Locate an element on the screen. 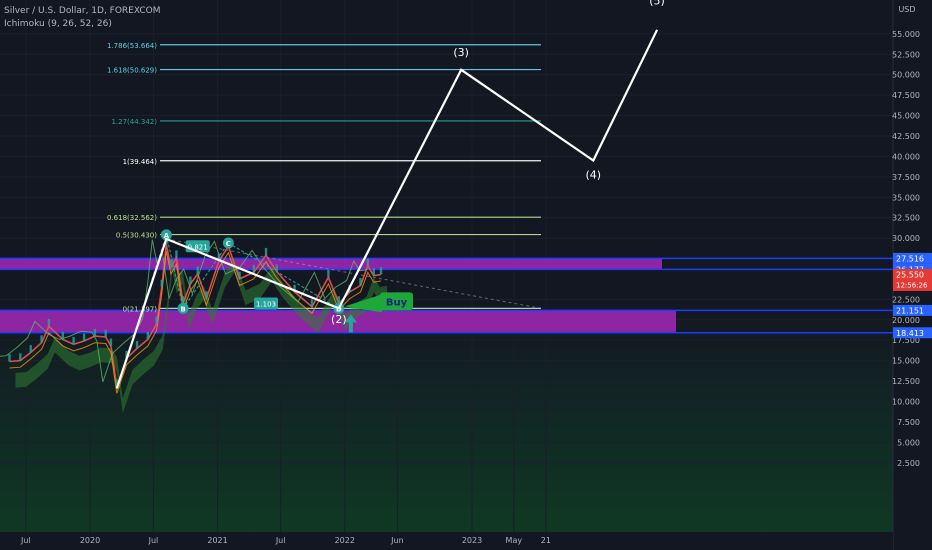 The width and height of the screenshot is (932, 550). price-tick-label: 45.000 is located at coordinates (906, 116).